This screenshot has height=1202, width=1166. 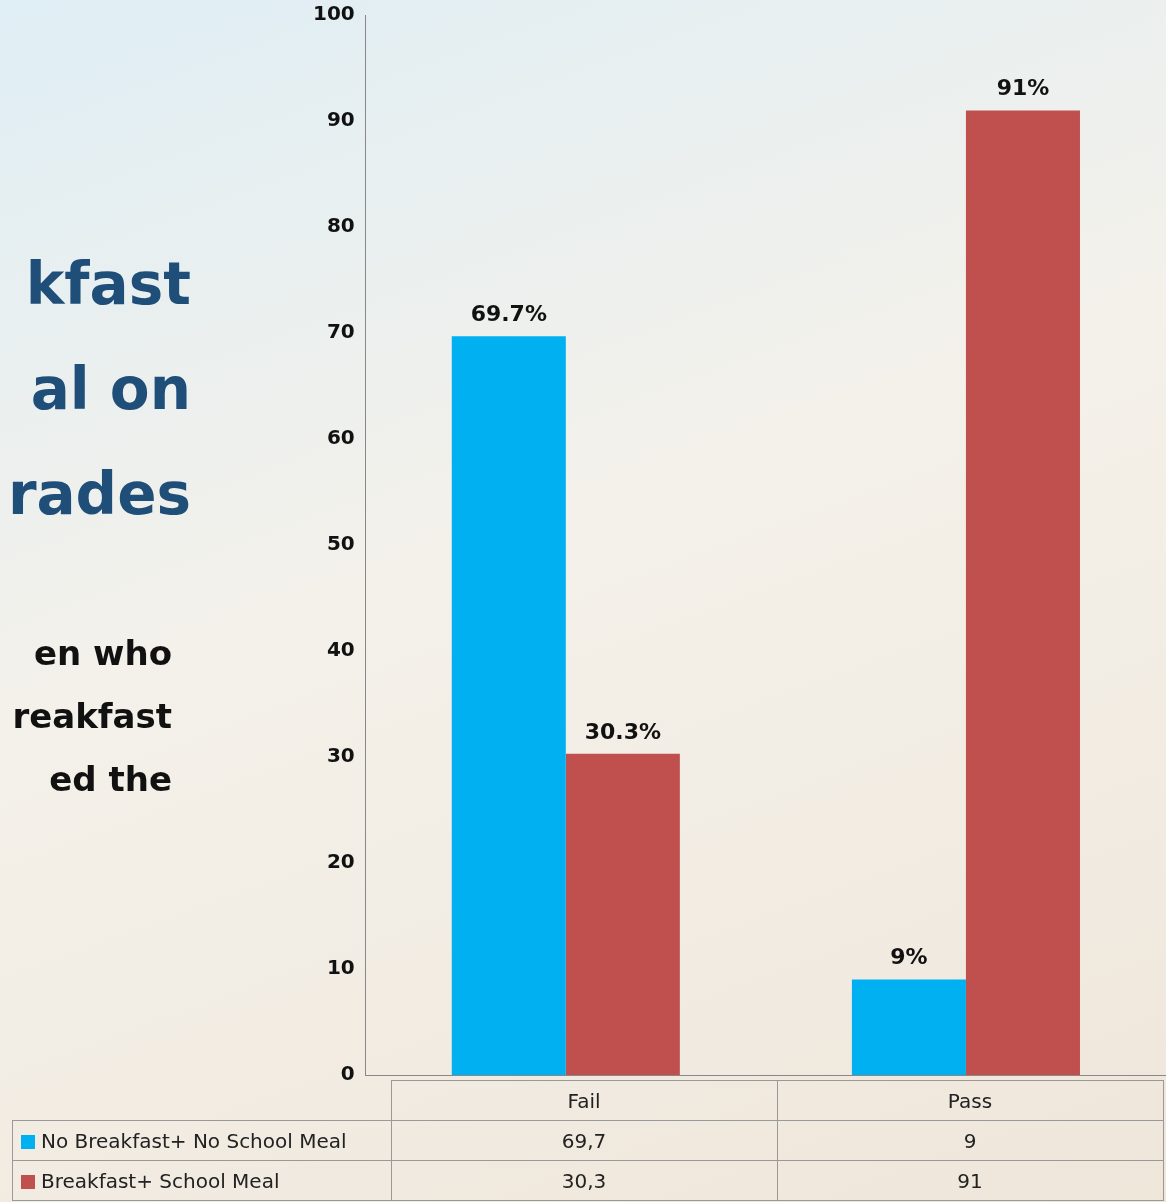 What do you see at coordinates (340, 225) in the screenshot?
I see `y-tick-label: 80` at bounding box center [340, 225].